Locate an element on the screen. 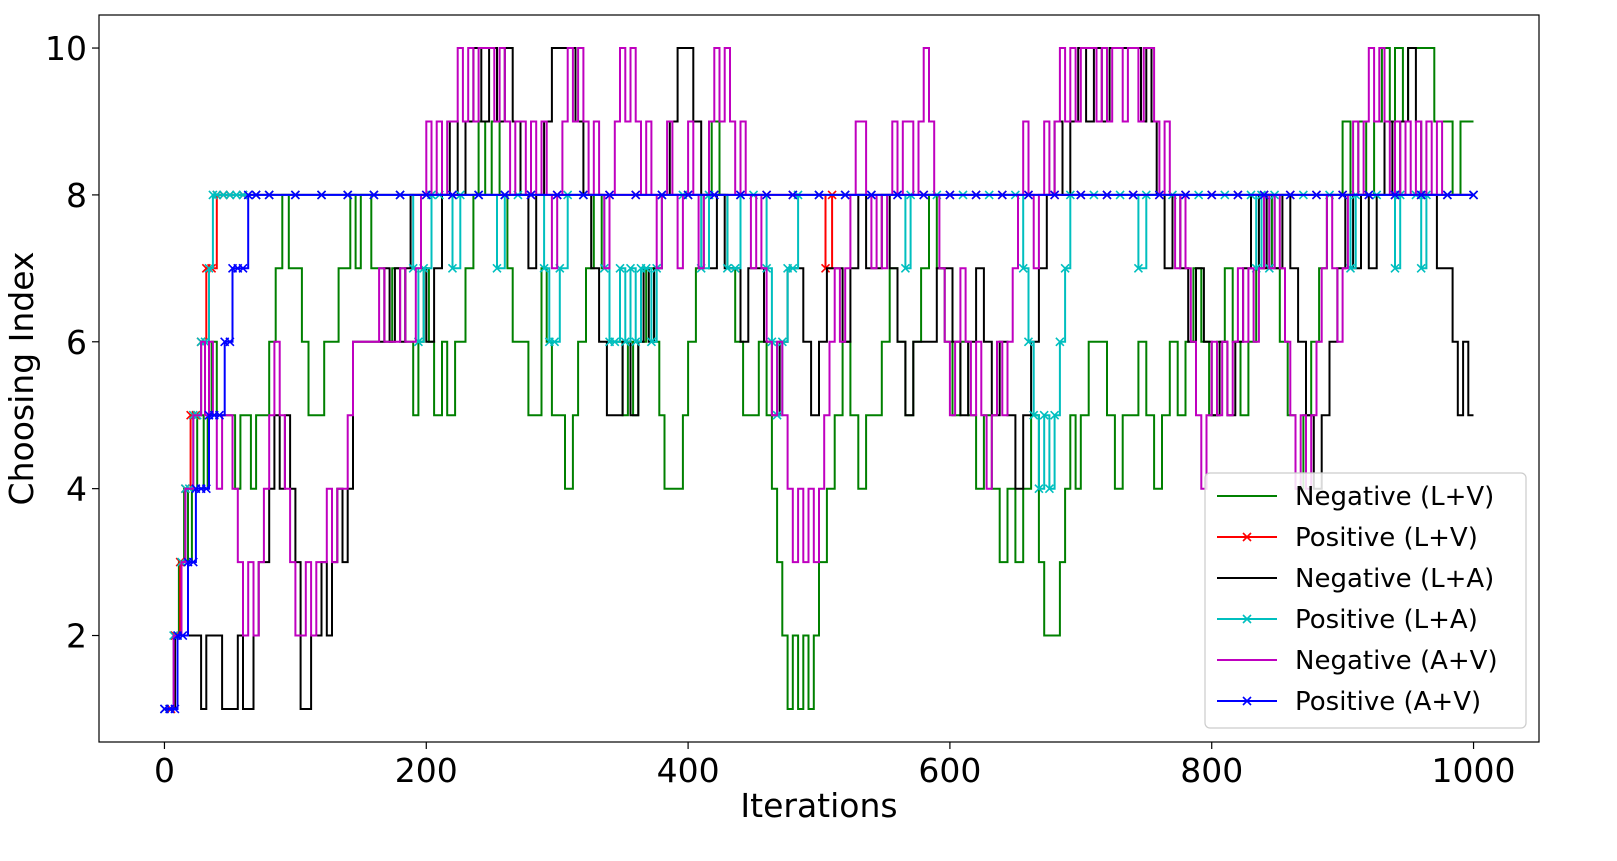 The image size is (1617, 861). legend-item: Positive (L+V) is located at coordinates (1347, 538).